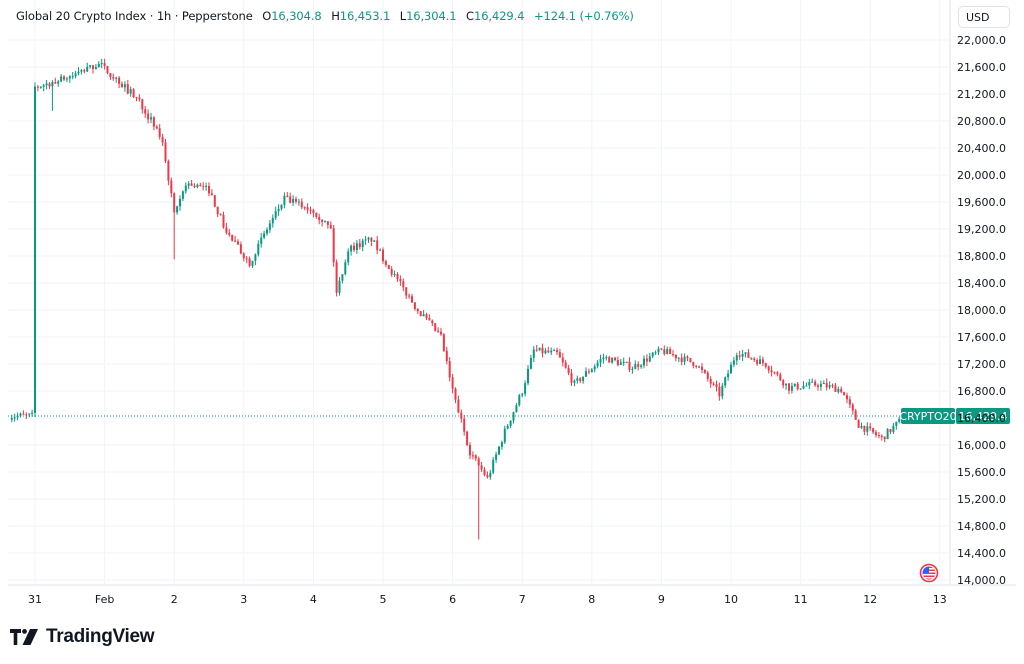 The image size is (1024, 664). Describe the element at coordinates (870, 599) in the screenshot. I see `time-tick-label: 12` at that location.